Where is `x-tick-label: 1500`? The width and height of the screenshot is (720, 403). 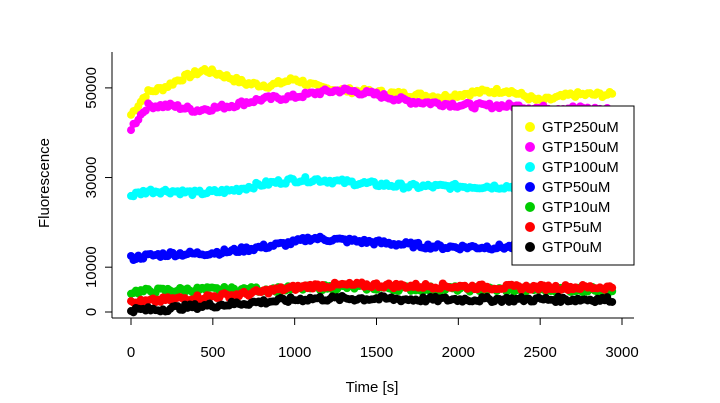 x-tick-label: 1500 is located at coordinates (376, 352).